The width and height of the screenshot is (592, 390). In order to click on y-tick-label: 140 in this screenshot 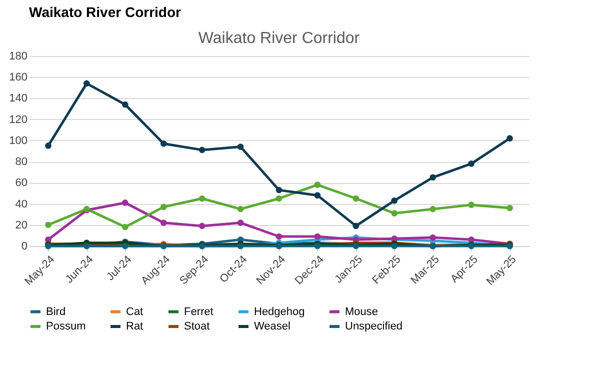, I will do `click(18, 98)`.